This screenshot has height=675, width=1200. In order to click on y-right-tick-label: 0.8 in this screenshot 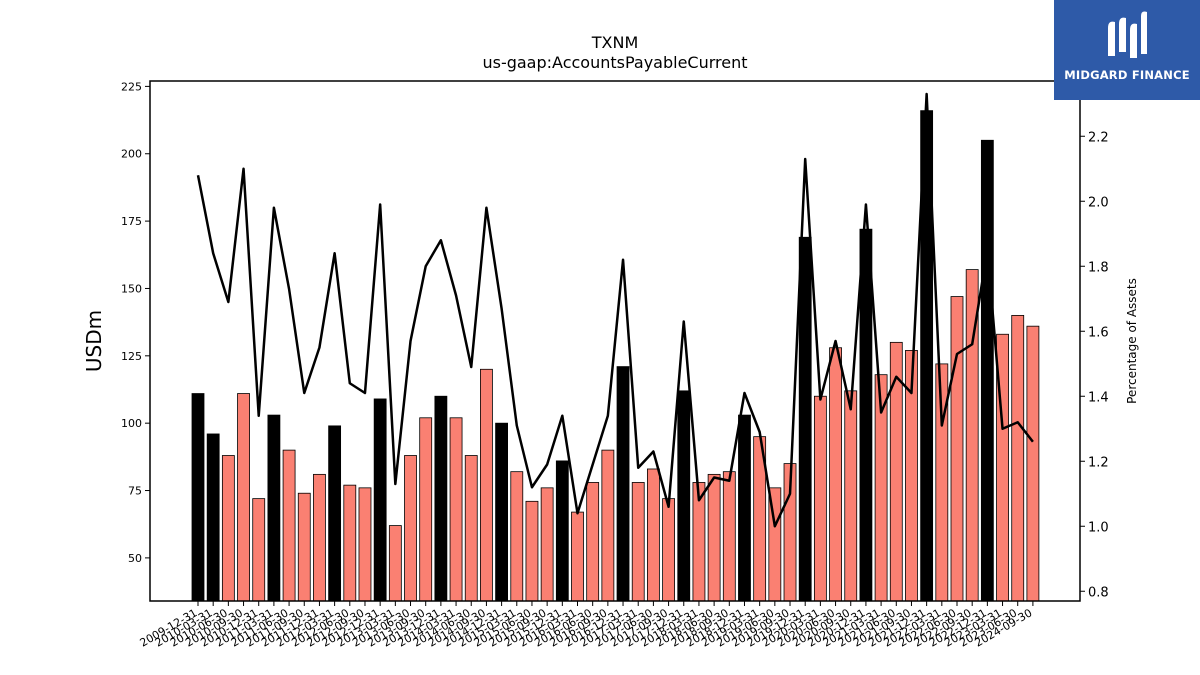, I will do `click(1098, 592)`.